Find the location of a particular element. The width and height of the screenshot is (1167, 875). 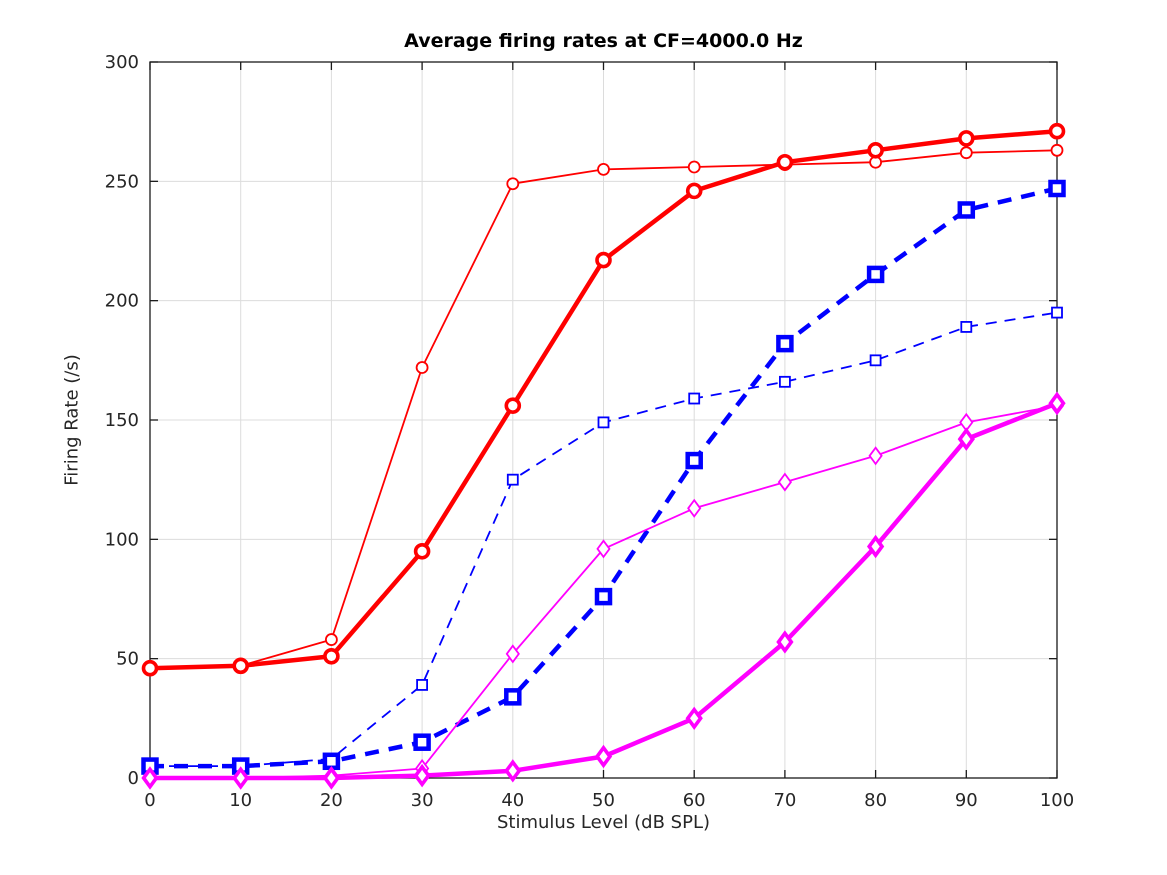

x-tick-label: 20 is located at coordinates (331, 800).